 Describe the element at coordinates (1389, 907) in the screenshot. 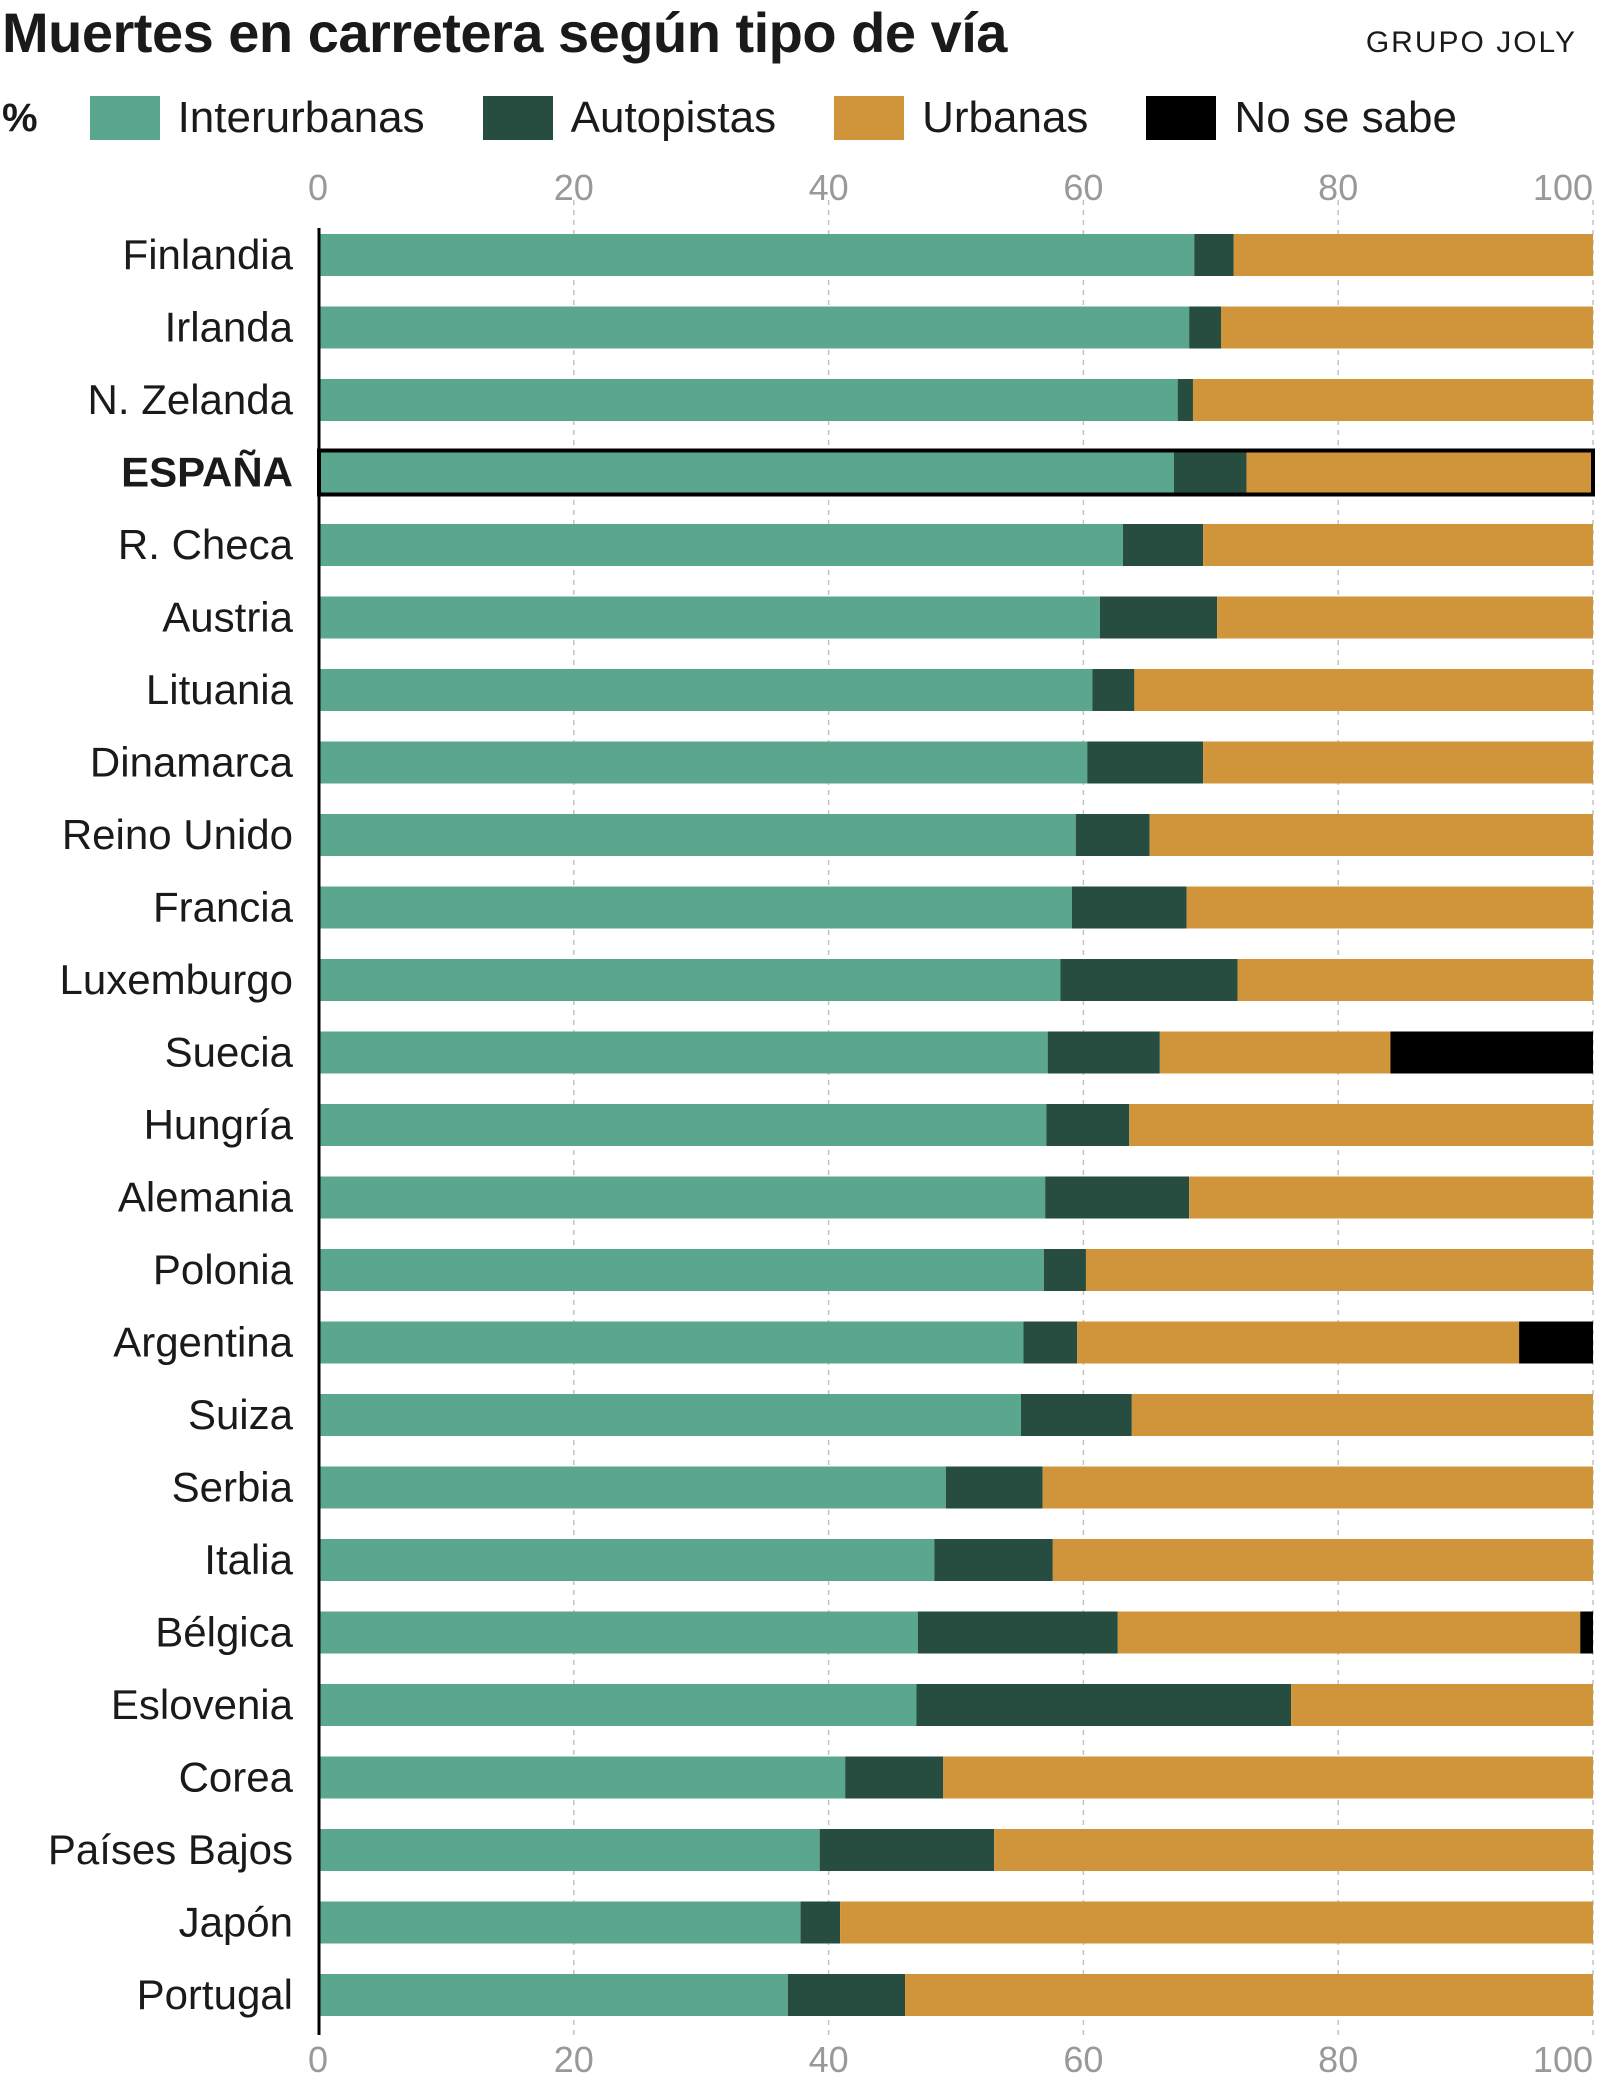

I see `bar-francia-urbanas` at that location.